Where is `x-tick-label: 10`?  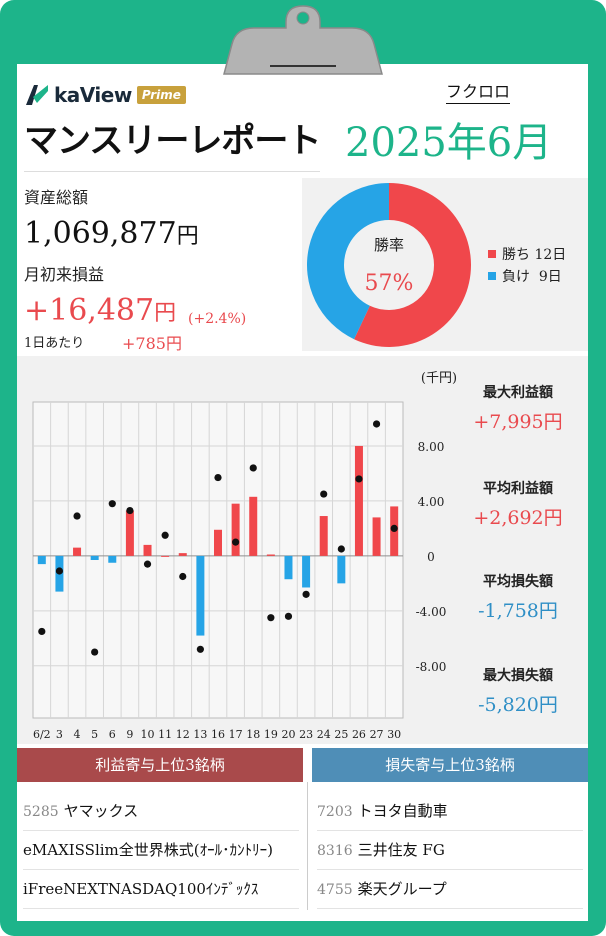
x-tick-label: 10 is located at coordinates (148, 734).